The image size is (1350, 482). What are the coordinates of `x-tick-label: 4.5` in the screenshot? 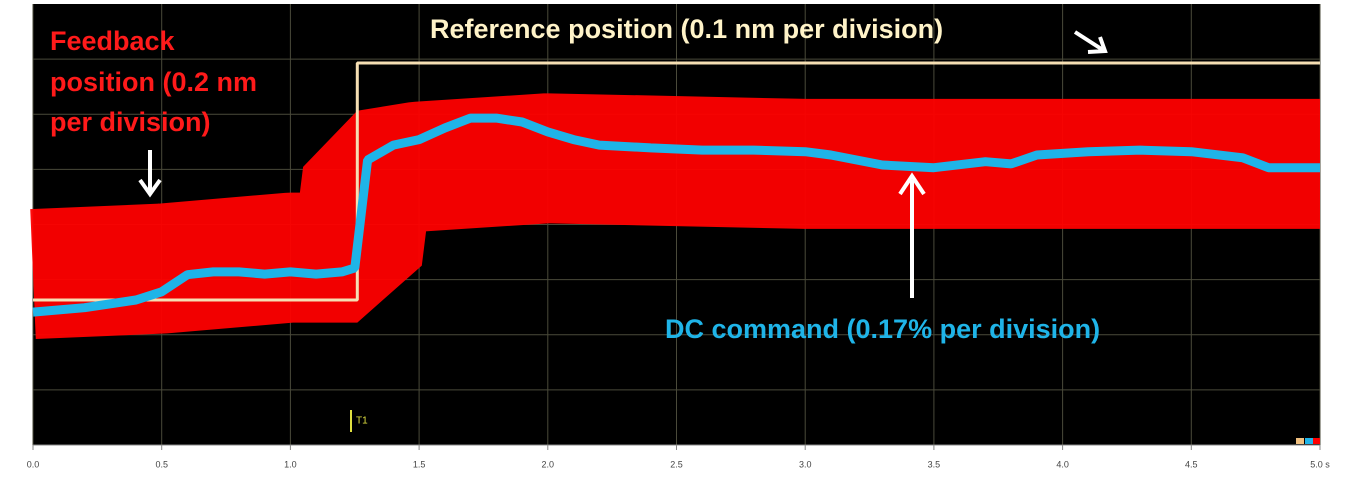 It's located at (1191, 464).